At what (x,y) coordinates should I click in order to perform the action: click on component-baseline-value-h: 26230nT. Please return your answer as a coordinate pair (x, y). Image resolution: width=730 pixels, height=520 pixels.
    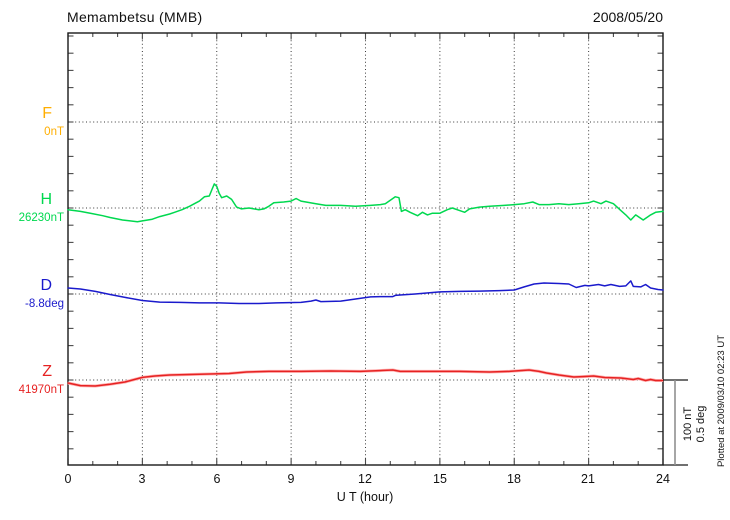
    Looking at the image, I should click on (41, 218).